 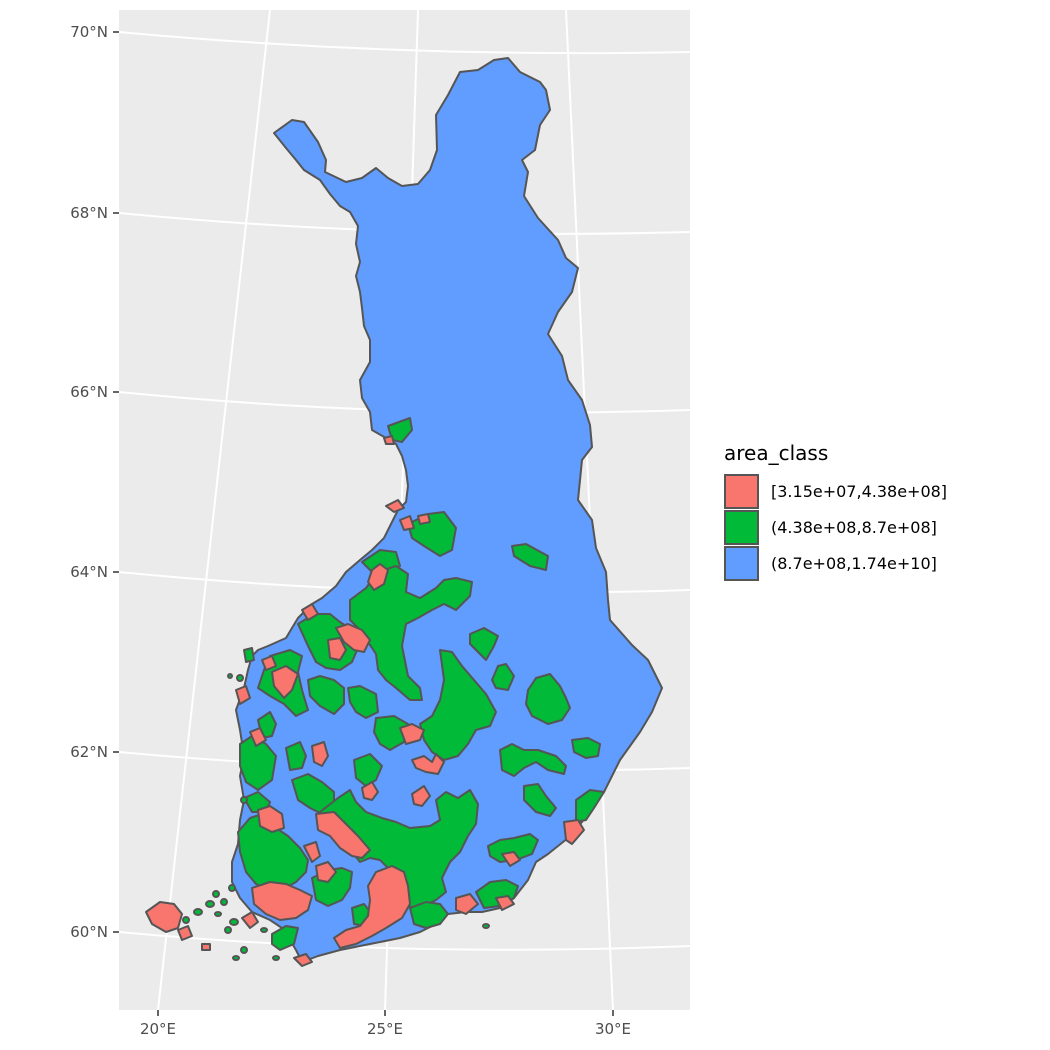 What do you see at coordinates (158, 1029) in the screenshot?
I see `x-tick-label: 20°E` at bounding box center [158, 1029].